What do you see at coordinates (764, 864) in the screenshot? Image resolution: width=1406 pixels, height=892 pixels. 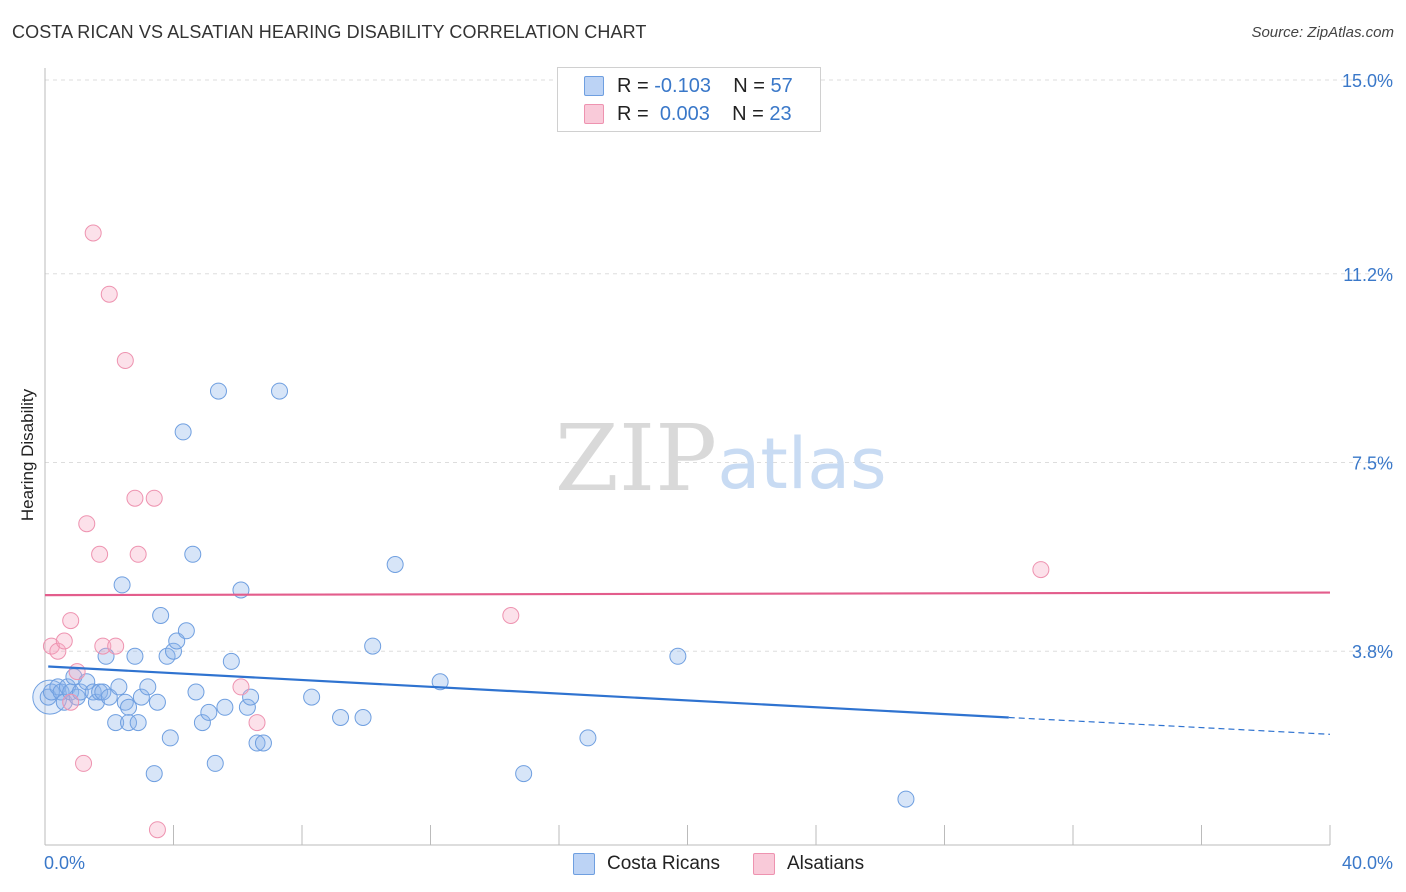 I see `bottom-legend-swatch-pink` at bounding box center [764, 864].